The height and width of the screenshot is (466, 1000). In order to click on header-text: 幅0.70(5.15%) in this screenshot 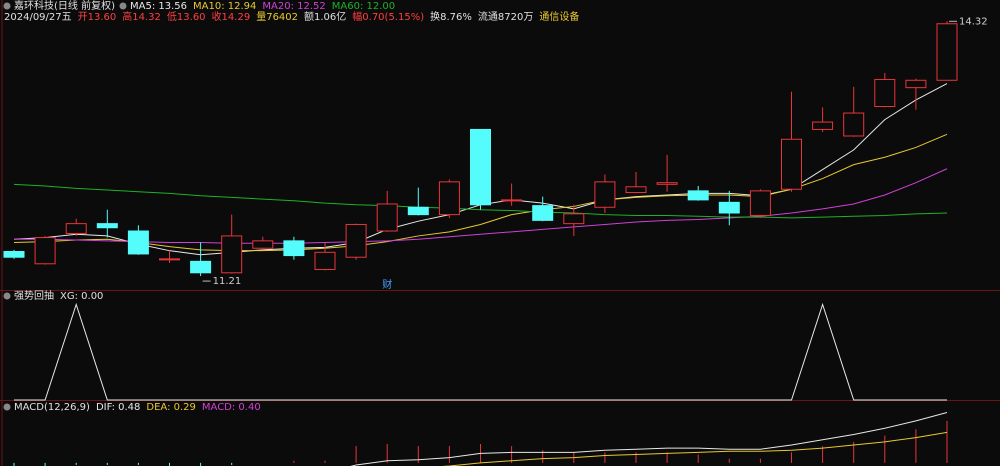, I will do `click(388, 16)`.